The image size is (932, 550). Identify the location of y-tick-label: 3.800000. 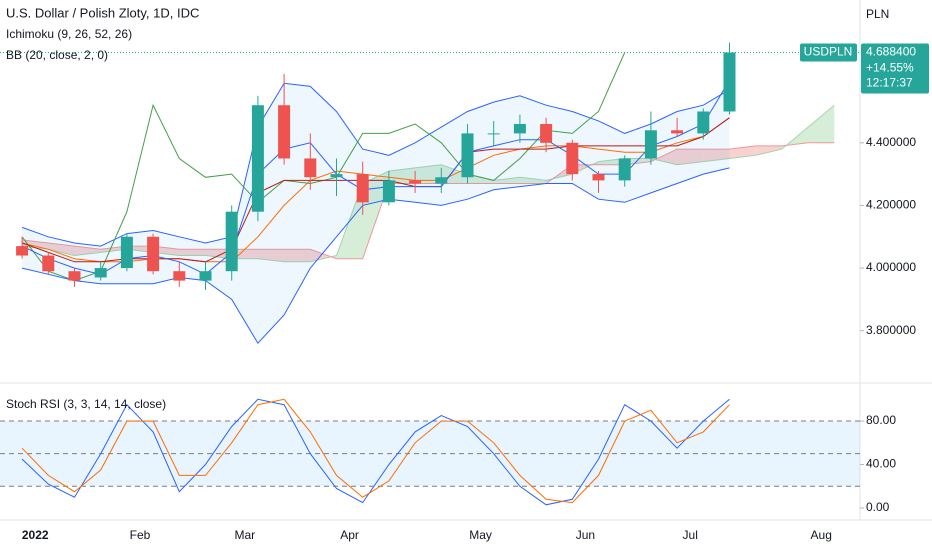
(891, 330).